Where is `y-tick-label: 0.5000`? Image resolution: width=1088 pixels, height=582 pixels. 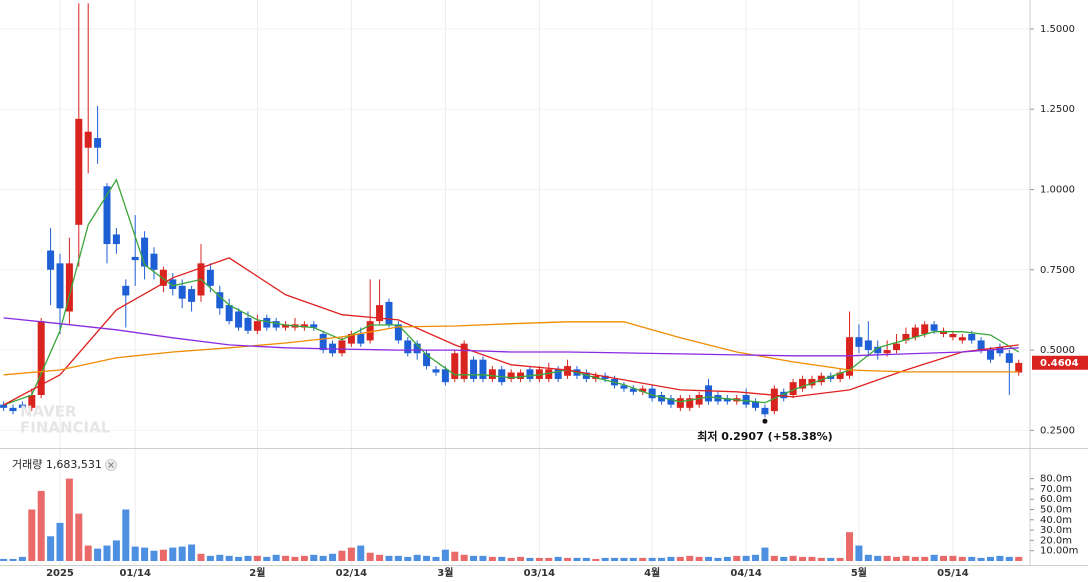
y-tick-label: 0.5000 is located at coordinates (1057, 350).